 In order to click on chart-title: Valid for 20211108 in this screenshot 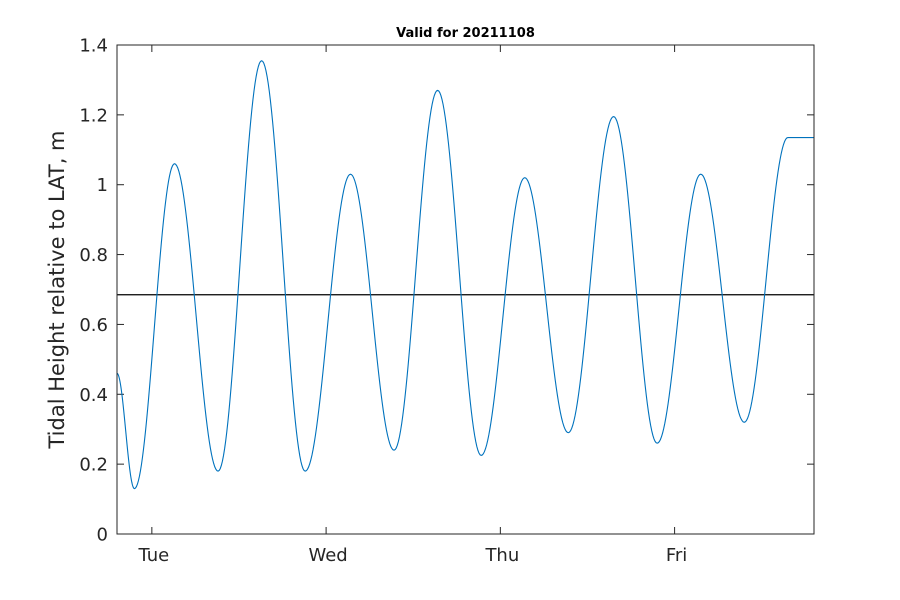, I will do `click(465, 33)`.